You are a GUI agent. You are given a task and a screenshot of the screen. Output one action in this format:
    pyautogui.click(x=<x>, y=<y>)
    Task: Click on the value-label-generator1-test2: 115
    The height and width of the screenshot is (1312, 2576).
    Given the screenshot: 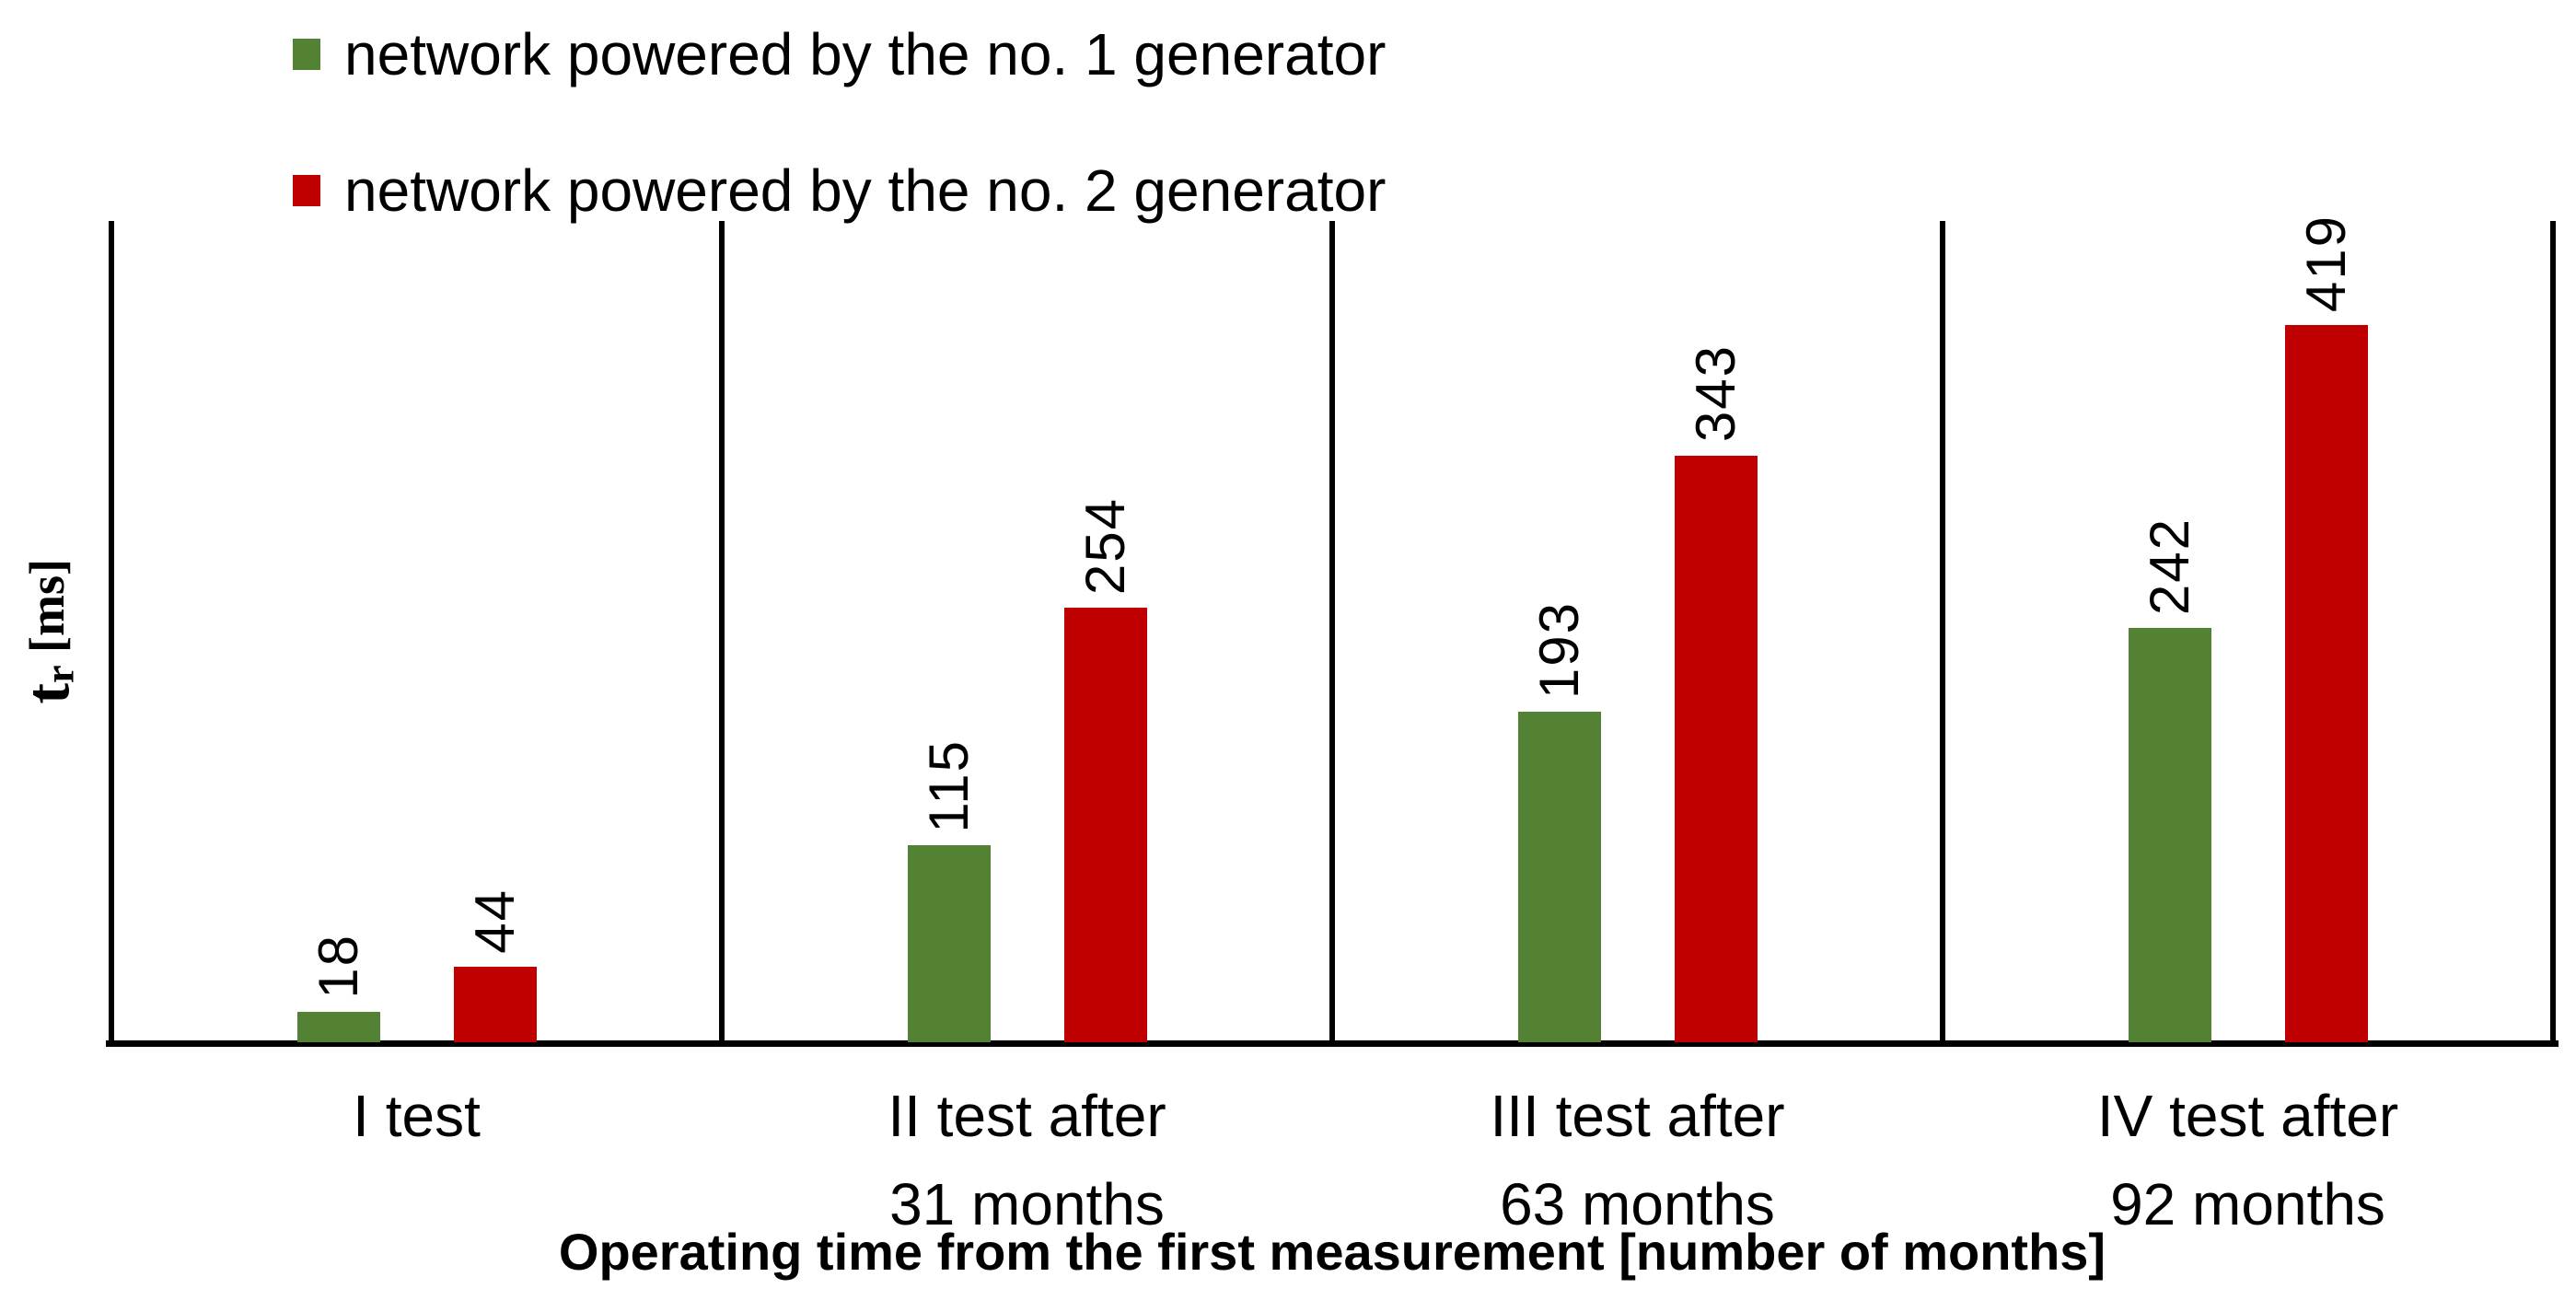 What is the action you would take?
    pyautogui.click(x=949, y=785)
    